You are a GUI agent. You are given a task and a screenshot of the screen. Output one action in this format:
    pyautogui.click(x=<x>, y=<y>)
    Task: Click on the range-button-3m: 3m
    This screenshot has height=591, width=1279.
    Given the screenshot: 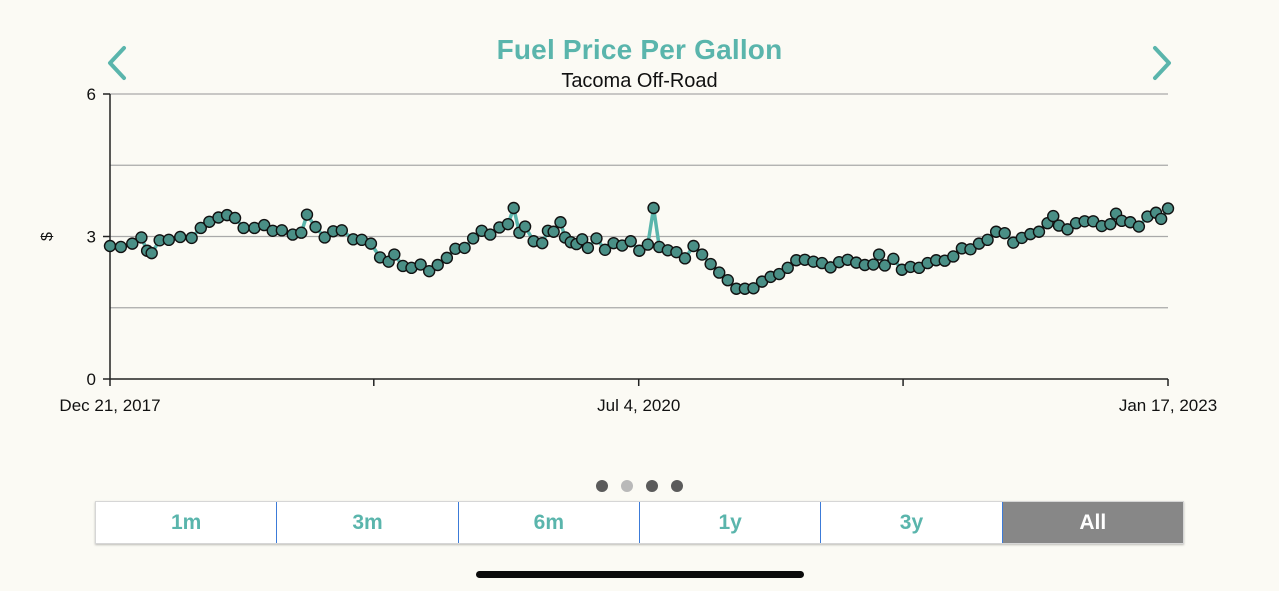 What is the action you would take?
    pyautogui.click(x=368, y=522)
    